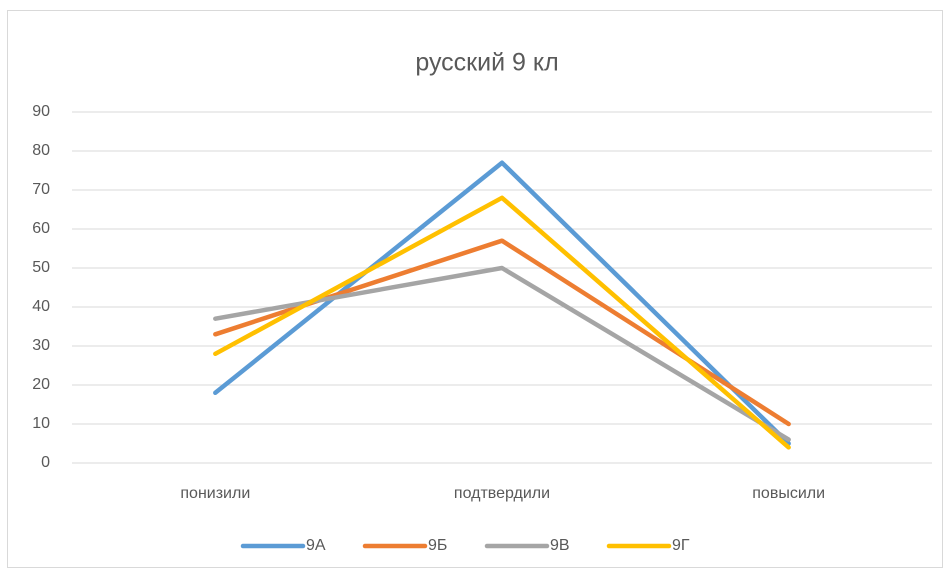 Image resolution: width=952 pixels, height=576 pixels. I want to click on legend-label: 9Б, so click(437, 545).